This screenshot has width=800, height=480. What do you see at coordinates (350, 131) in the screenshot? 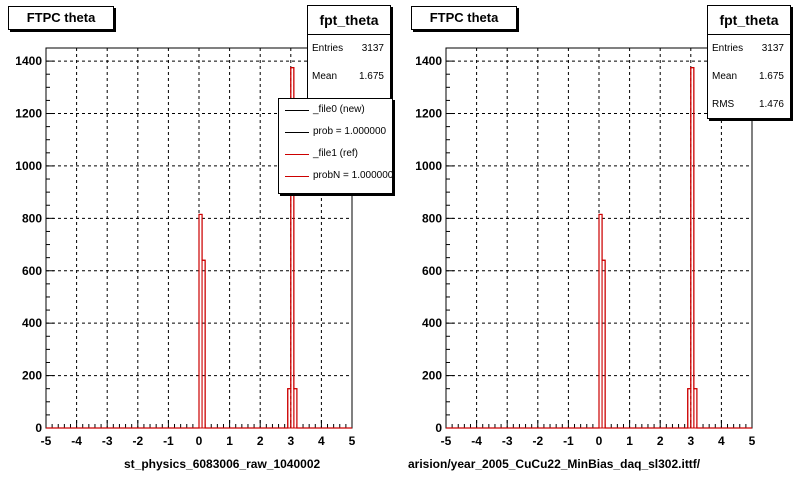
I see `legend-label: prob = 1.000000` at bounding box center [350, 131].